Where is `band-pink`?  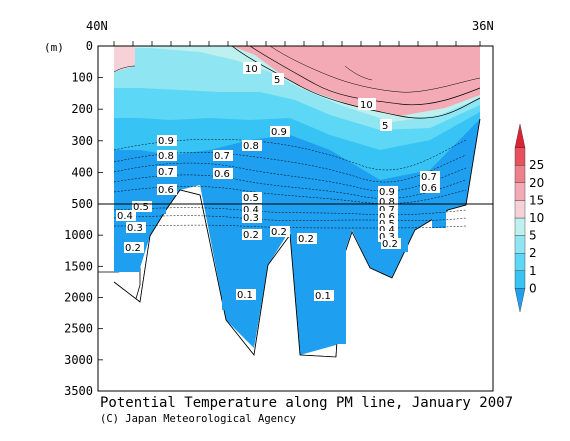 band-pink is located at coordinates (356, 81).